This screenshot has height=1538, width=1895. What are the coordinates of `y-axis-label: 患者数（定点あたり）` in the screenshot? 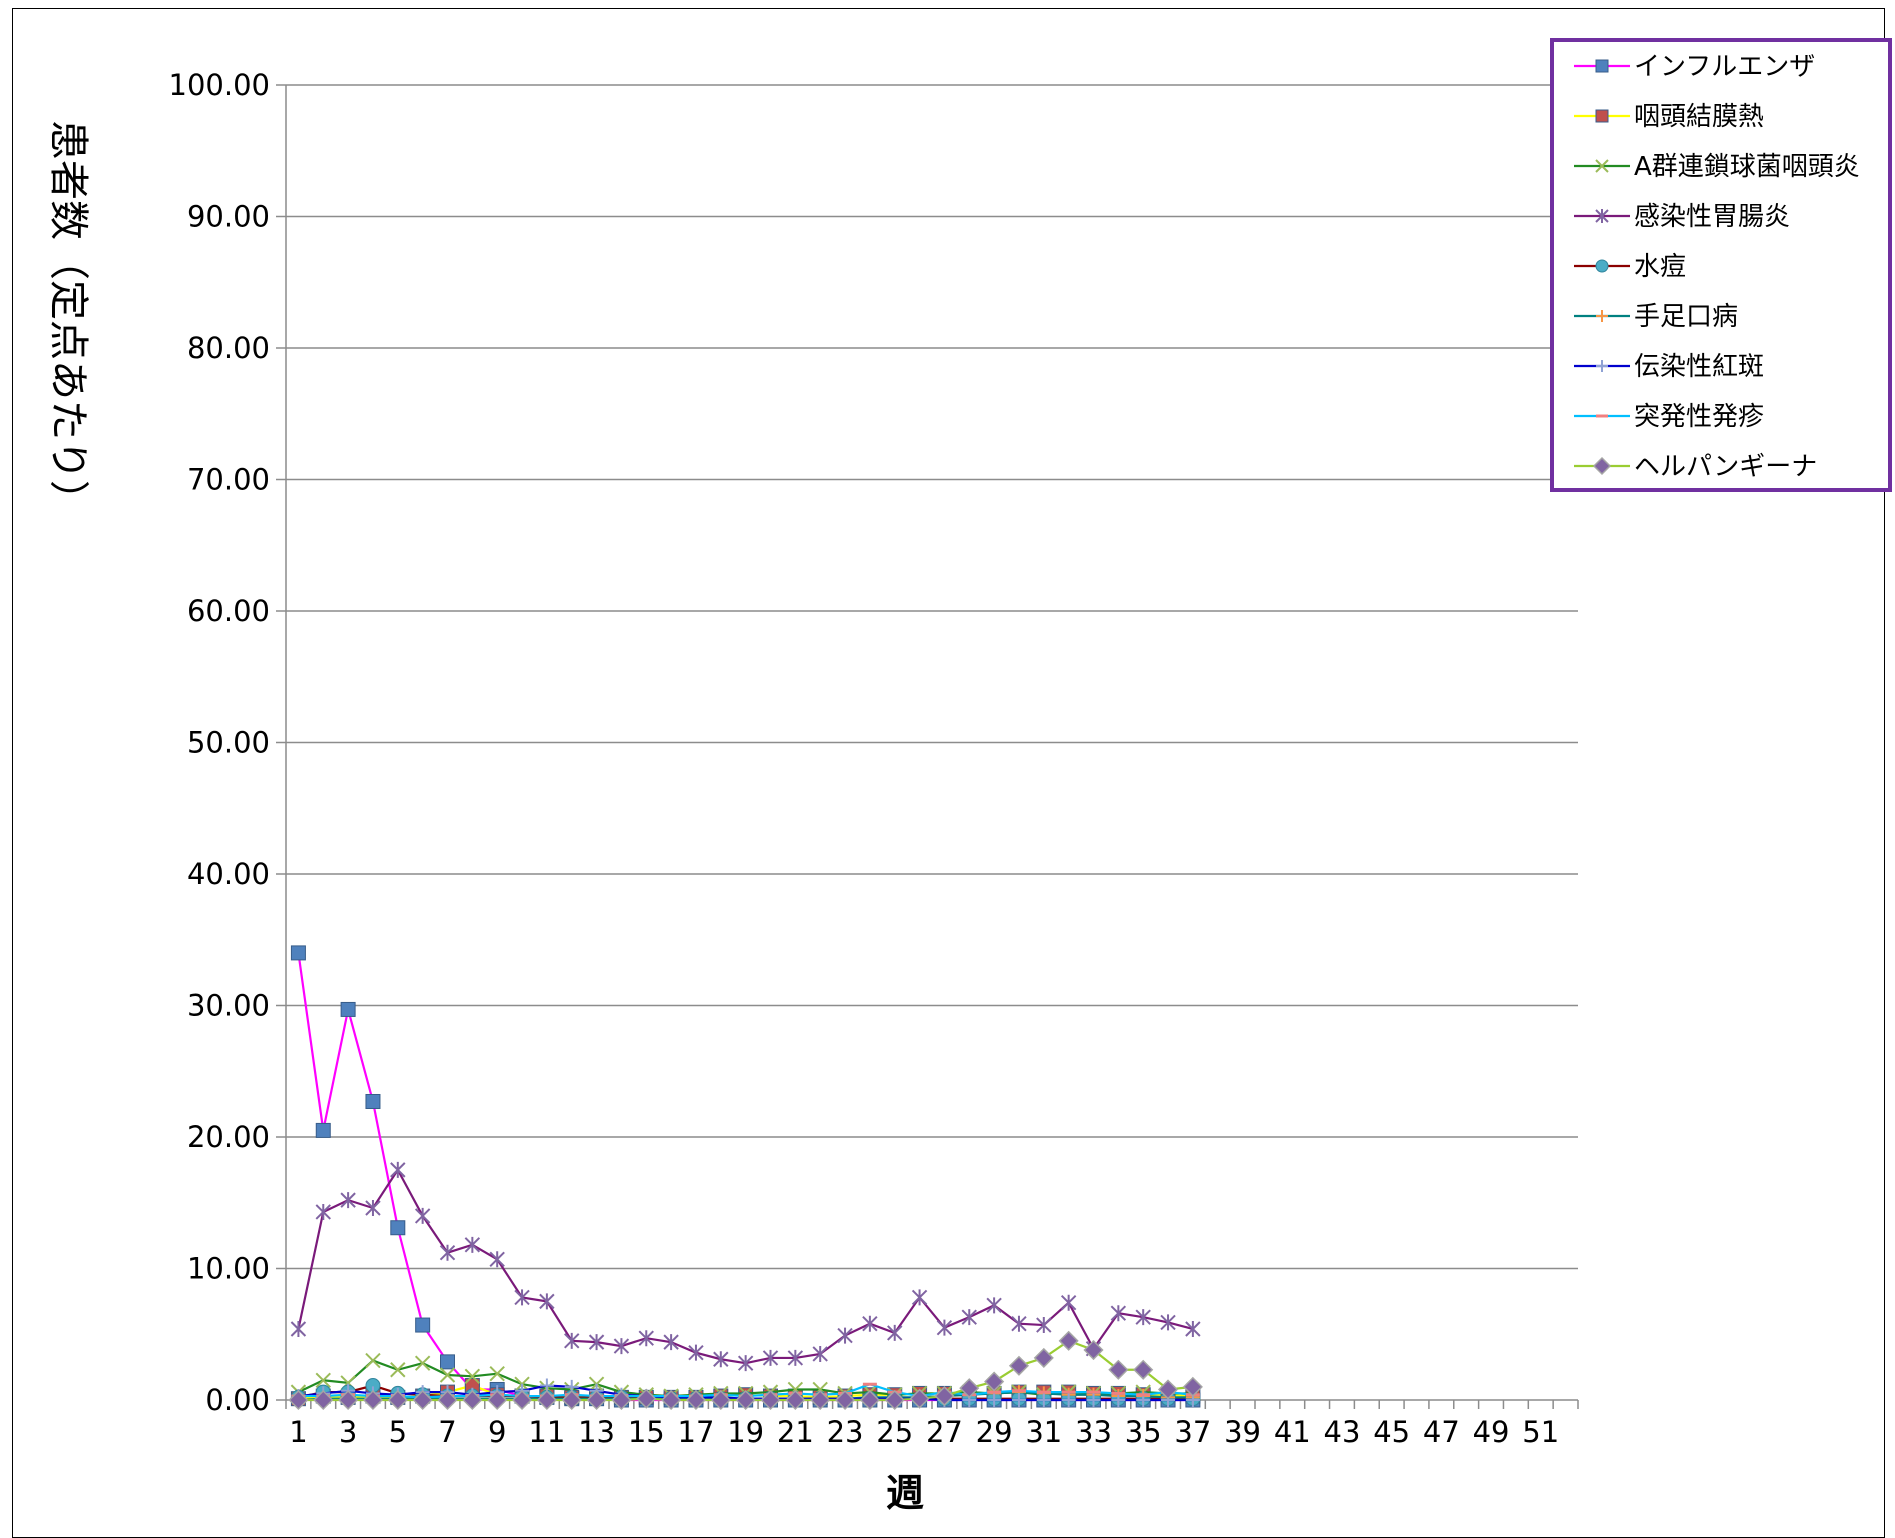 It's located at (68, 320).